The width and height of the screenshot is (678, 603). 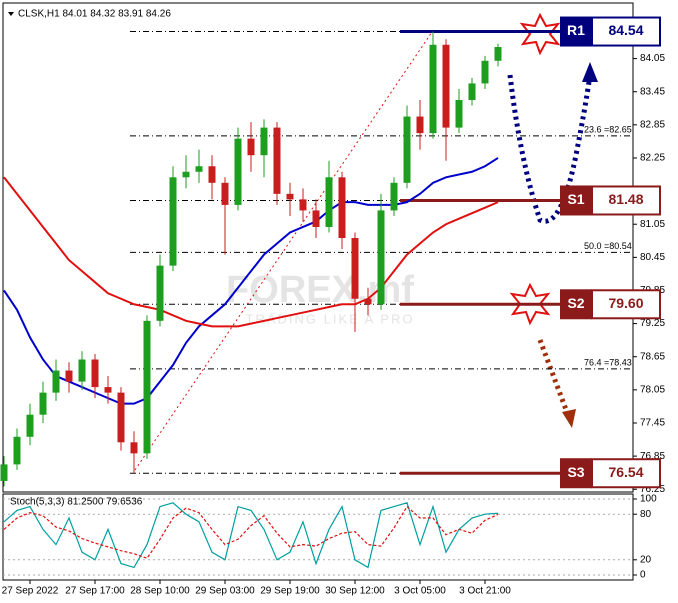 I want to click on level-name: R1, so click(x=576, y=30).